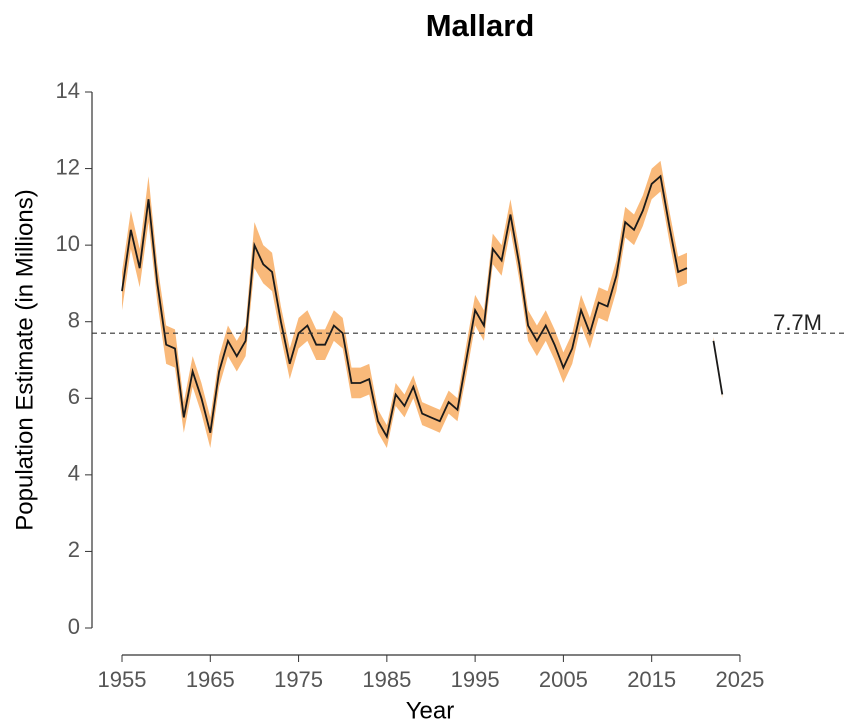  I want to click on y-tick-label: 8, so click(74, 320).